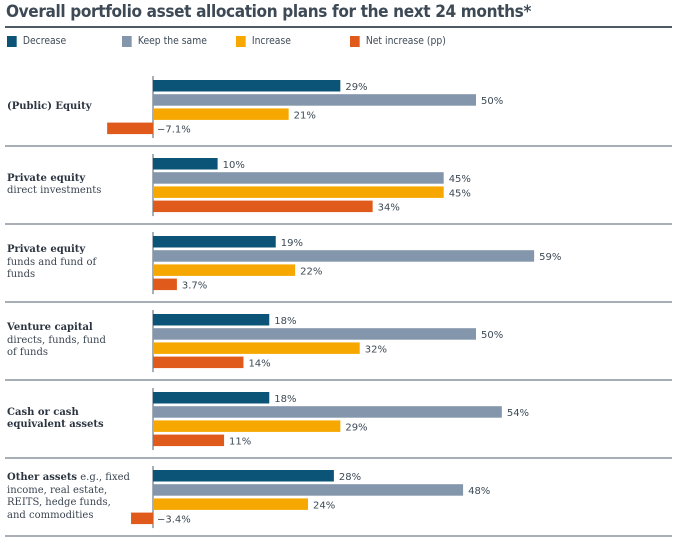 The height and width of the screenshot is (544, 683). Describe the element at coordinates (292, 243) in the screenshot. I see `data-label-decrease-private-equity-funds-and-fund-of-funds: 19%` at that location.